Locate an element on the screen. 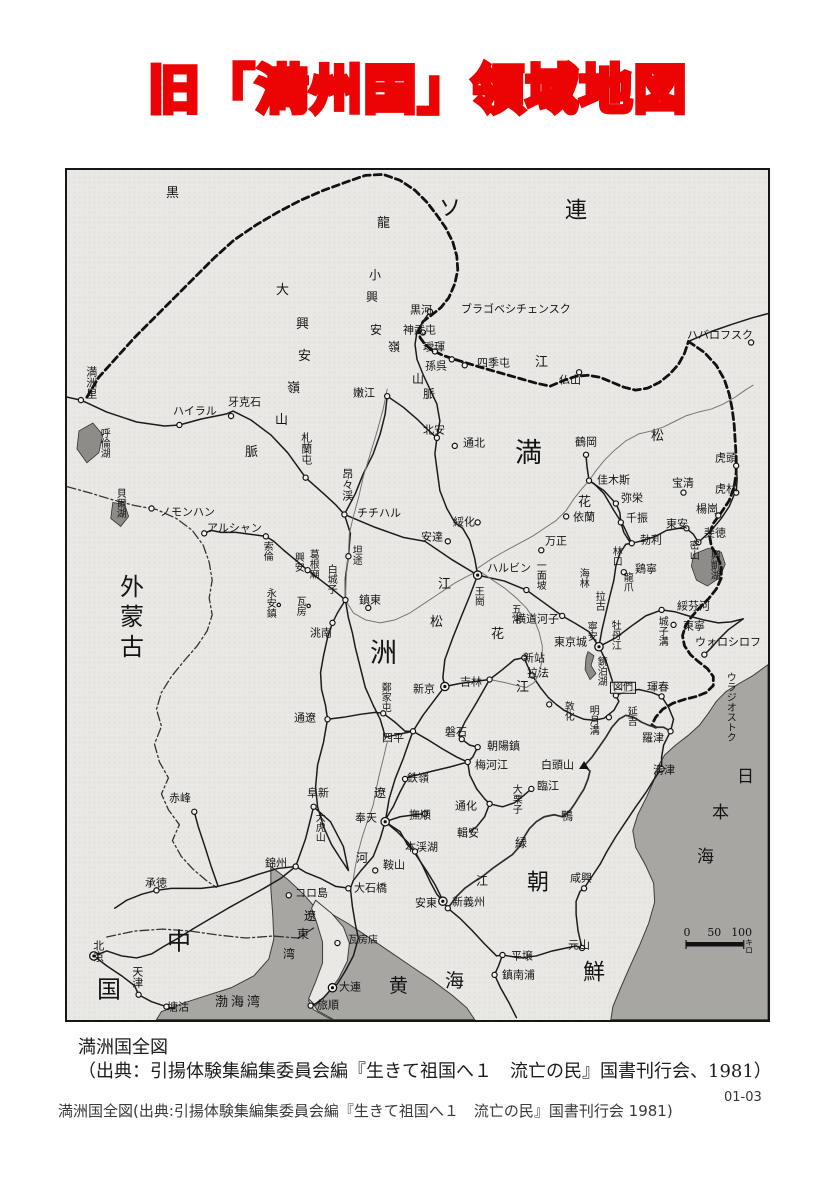 The image size is (836, 1181). page-number: 01-03 is located at coordinates (743, 1097).